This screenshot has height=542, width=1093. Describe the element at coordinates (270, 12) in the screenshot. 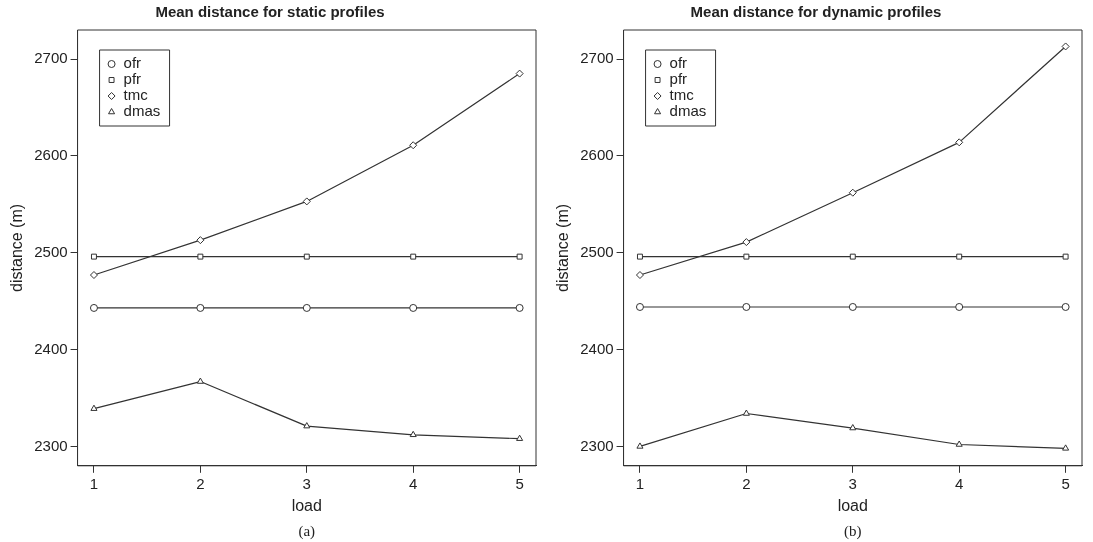

I see `chart-title: Mean distance for static profiles` at that location.